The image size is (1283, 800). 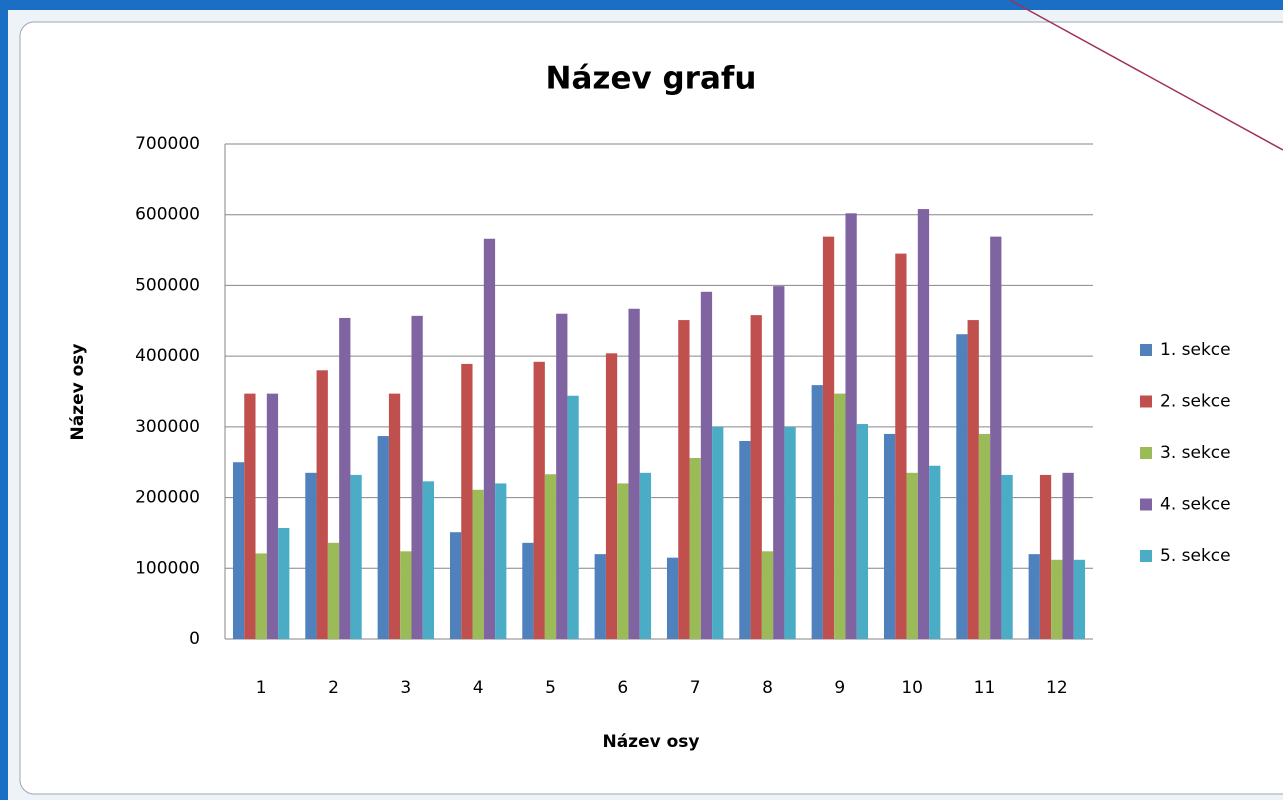 I want to click on x-tick-label: 8, so click(x=767, y=688).